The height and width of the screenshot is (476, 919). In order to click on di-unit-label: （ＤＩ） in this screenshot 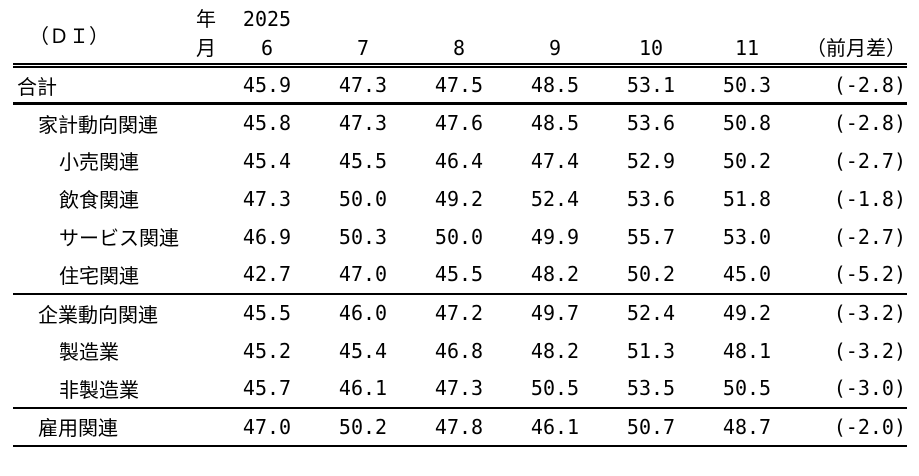, I will do `click(69, 35)`.